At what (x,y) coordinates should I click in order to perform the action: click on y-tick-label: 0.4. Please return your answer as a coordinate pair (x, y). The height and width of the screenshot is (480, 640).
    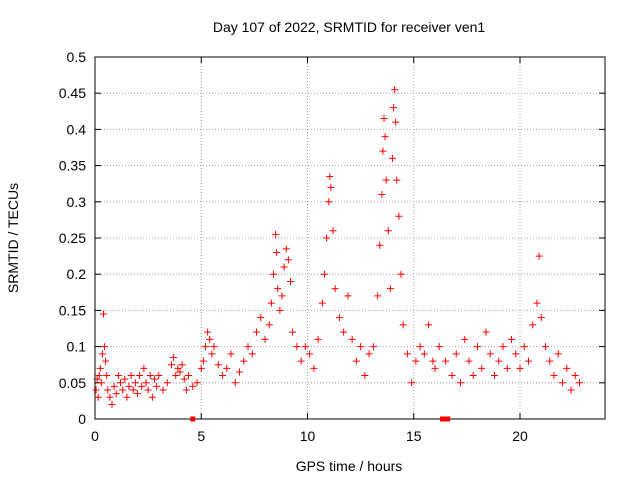
    Looking at the image, I should click on (77, 129).